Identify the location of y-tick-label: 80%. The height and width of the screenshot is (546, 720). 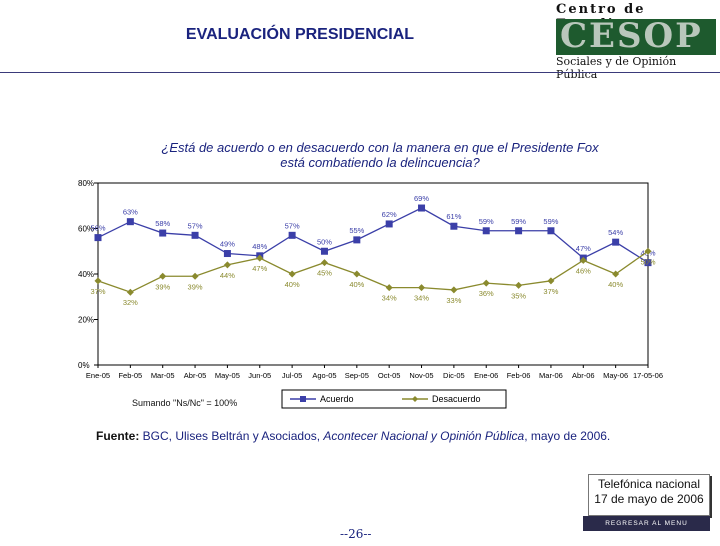
(86, 183).